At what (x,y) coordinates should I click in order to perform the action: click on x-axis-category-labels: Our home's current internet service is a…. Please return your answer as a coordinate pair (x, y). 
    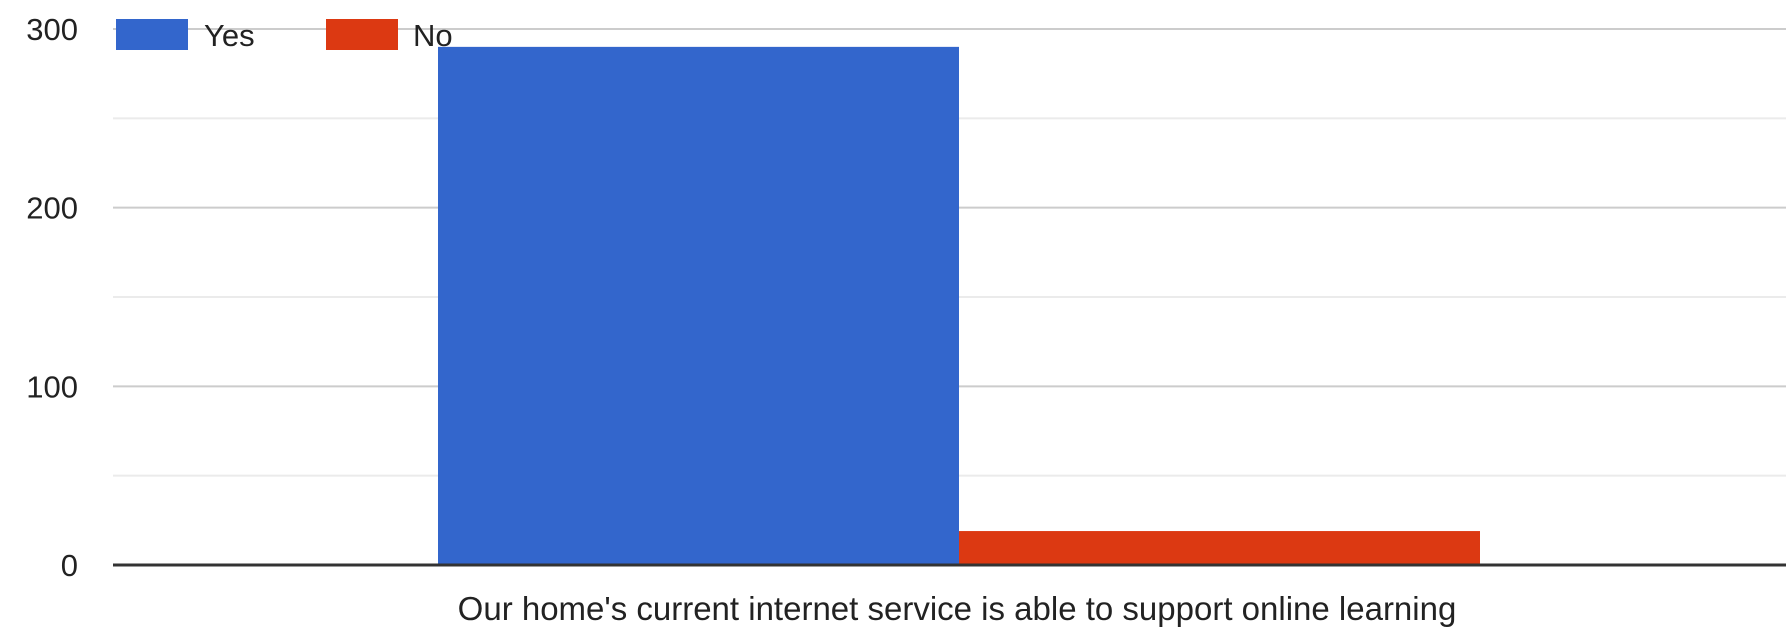
    Looking at the image, I should click on (957, 608).